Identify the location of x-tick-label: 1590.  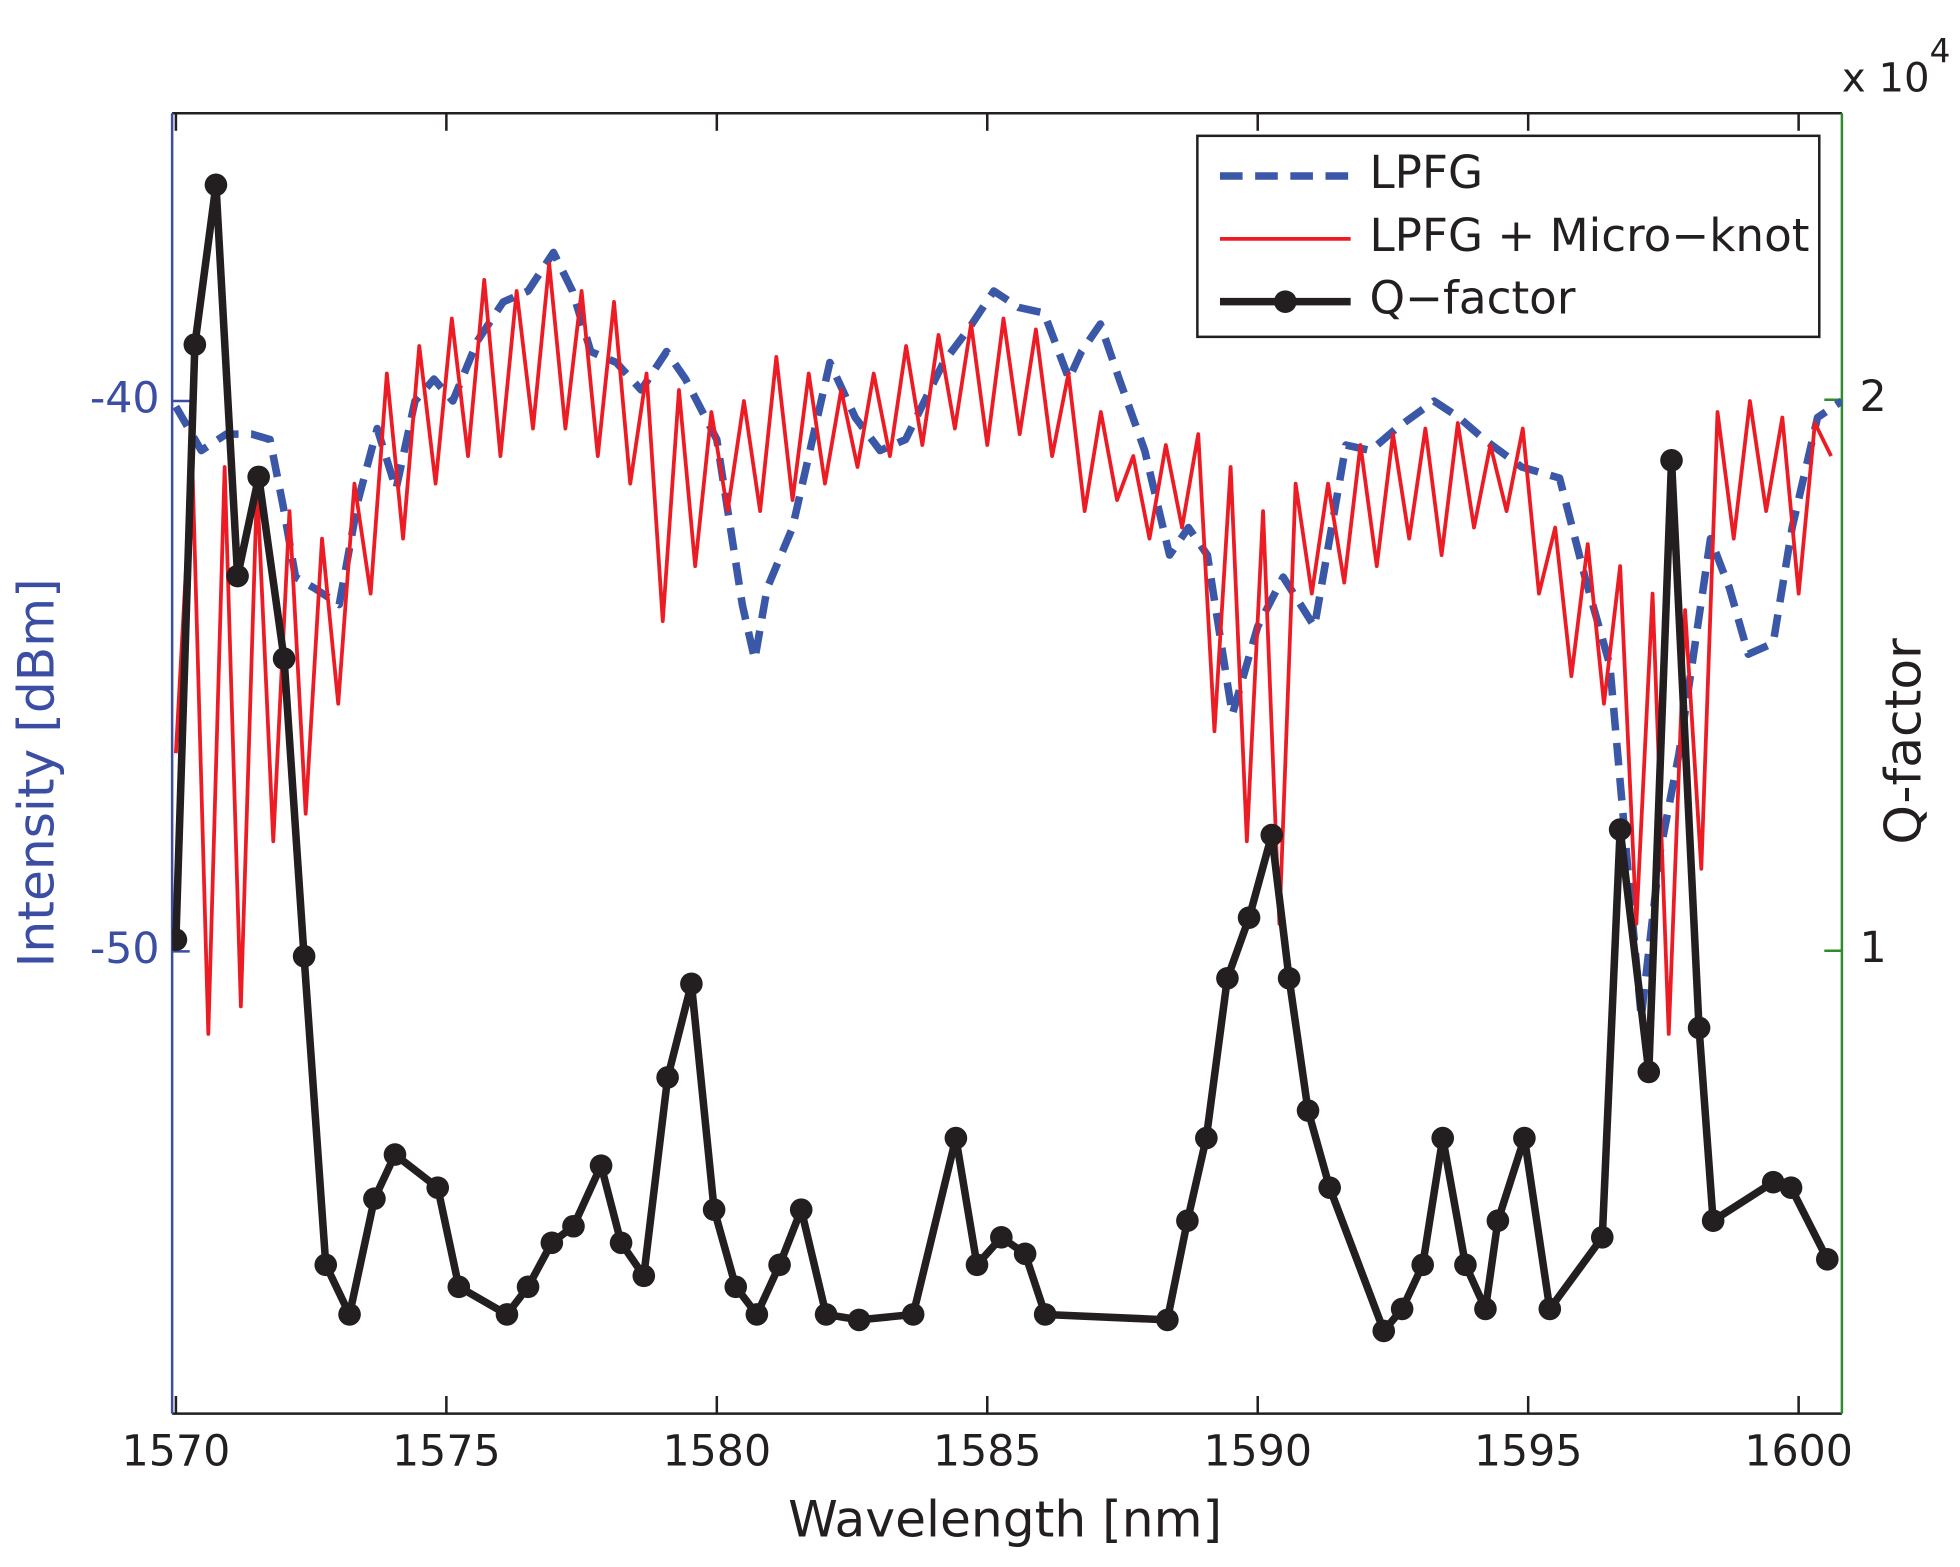
(1257, 1451).